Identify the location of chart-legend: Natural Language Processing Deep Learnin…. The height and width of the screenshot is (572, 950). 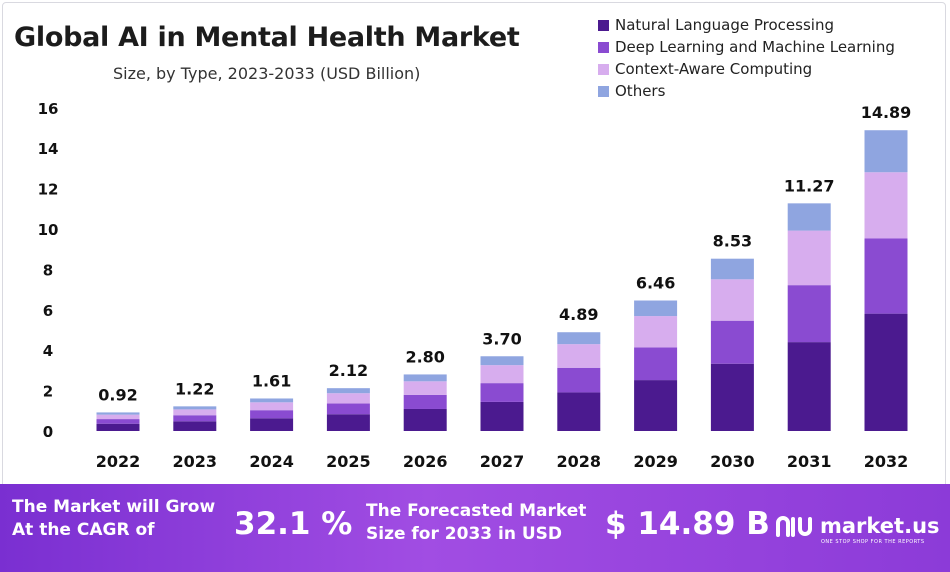
(746, 58).